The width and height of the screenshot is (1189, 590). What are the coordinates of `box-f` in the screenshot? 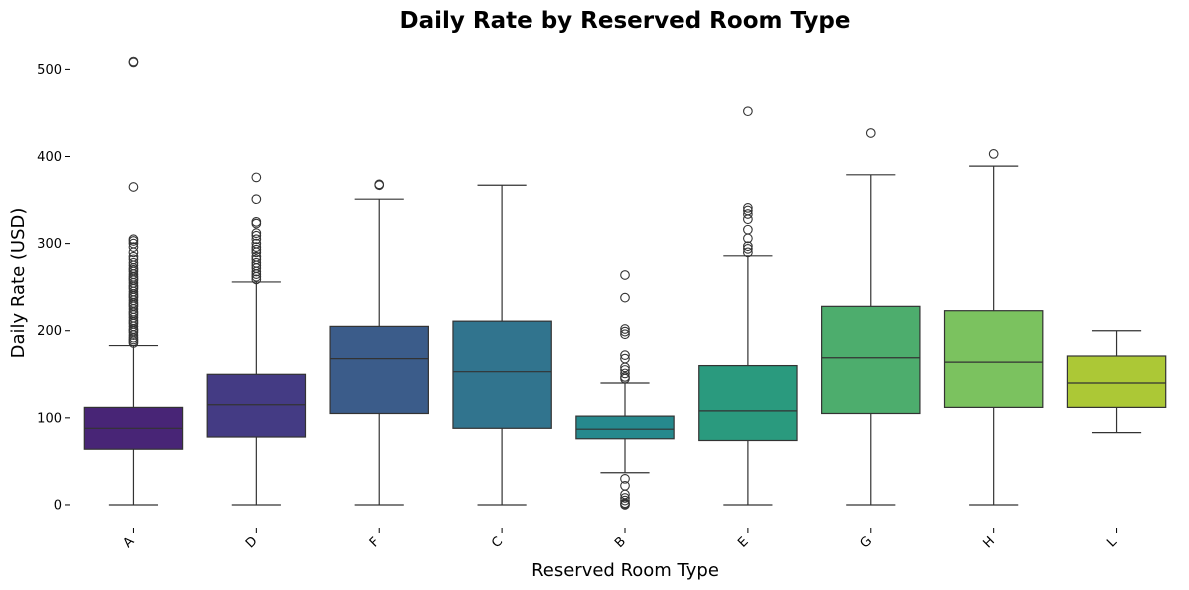 It's located at (379, 370).